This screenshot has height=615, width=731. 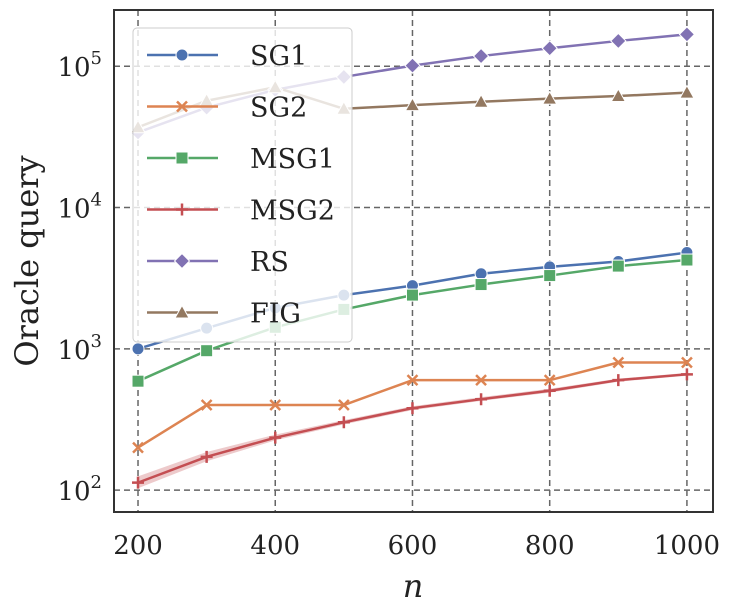 What do you see at coordinates (27, 260) in the screenshot?
I see `y-axis-title: Oracle query` at bounding box center [27, 260].